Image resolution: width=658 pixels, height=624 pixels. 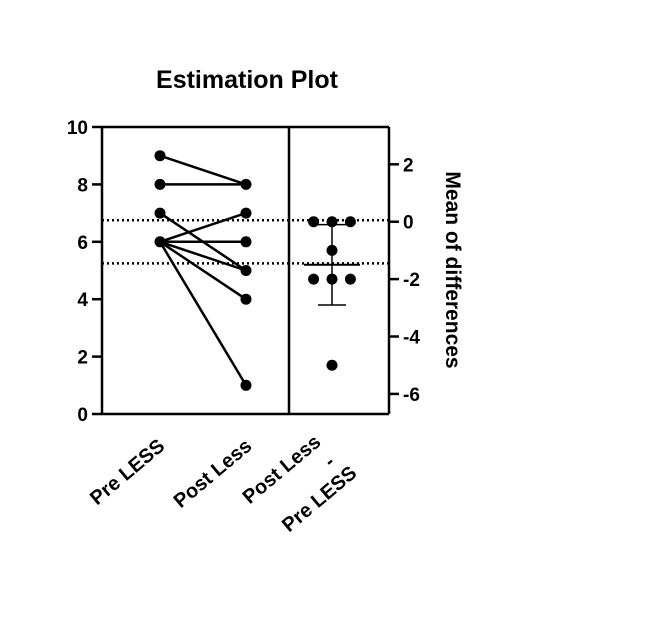 What do you see at coordinates (82, 185) in the screenshot?
I see `left-tick-label: 8` at bounding box center [82, 185].